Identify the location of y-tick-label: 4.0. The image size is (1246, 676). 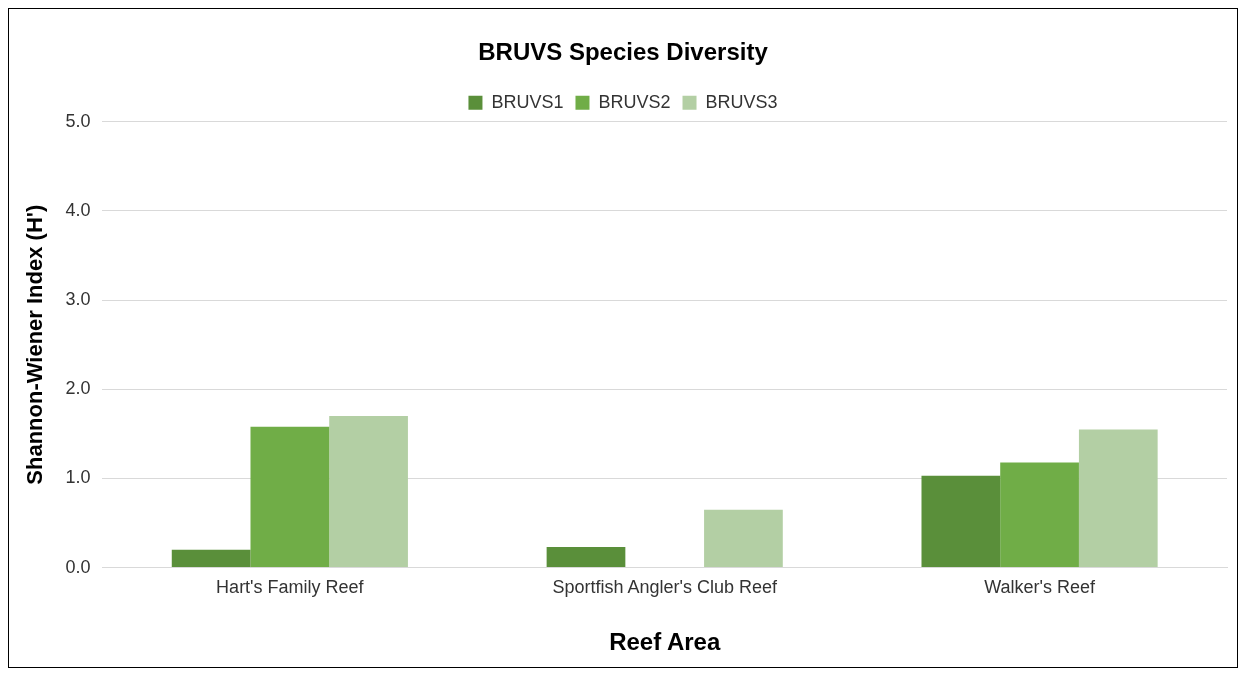
(78, 209).